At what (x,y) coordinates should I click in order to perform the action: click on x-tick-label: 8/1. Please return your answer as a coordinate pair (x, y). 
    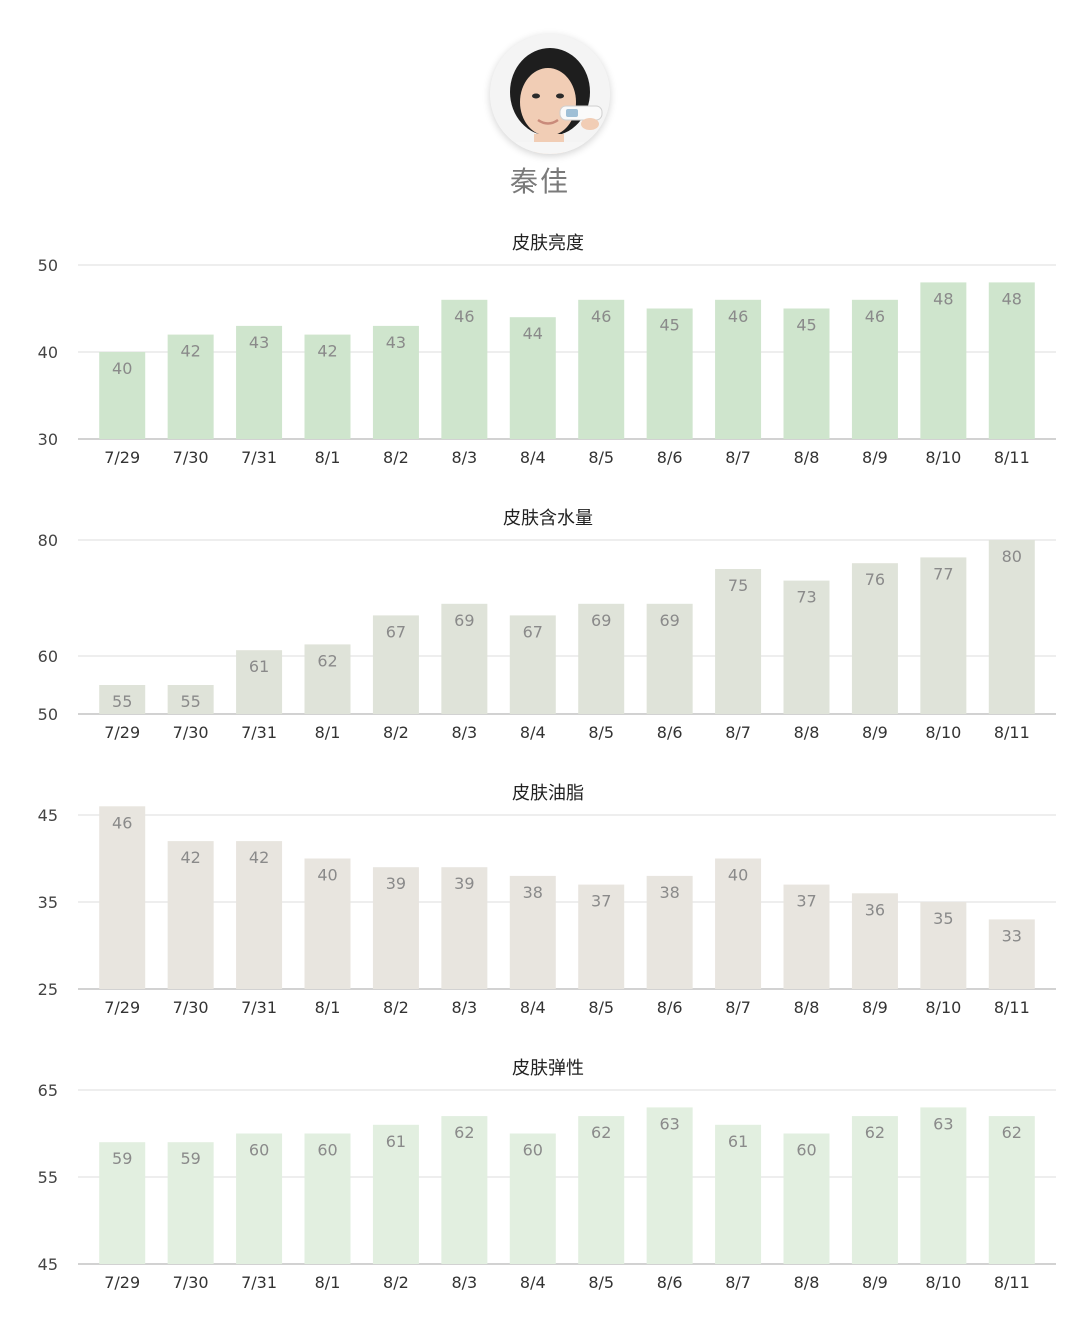
    Looking at the image, I should click on (328, 732).